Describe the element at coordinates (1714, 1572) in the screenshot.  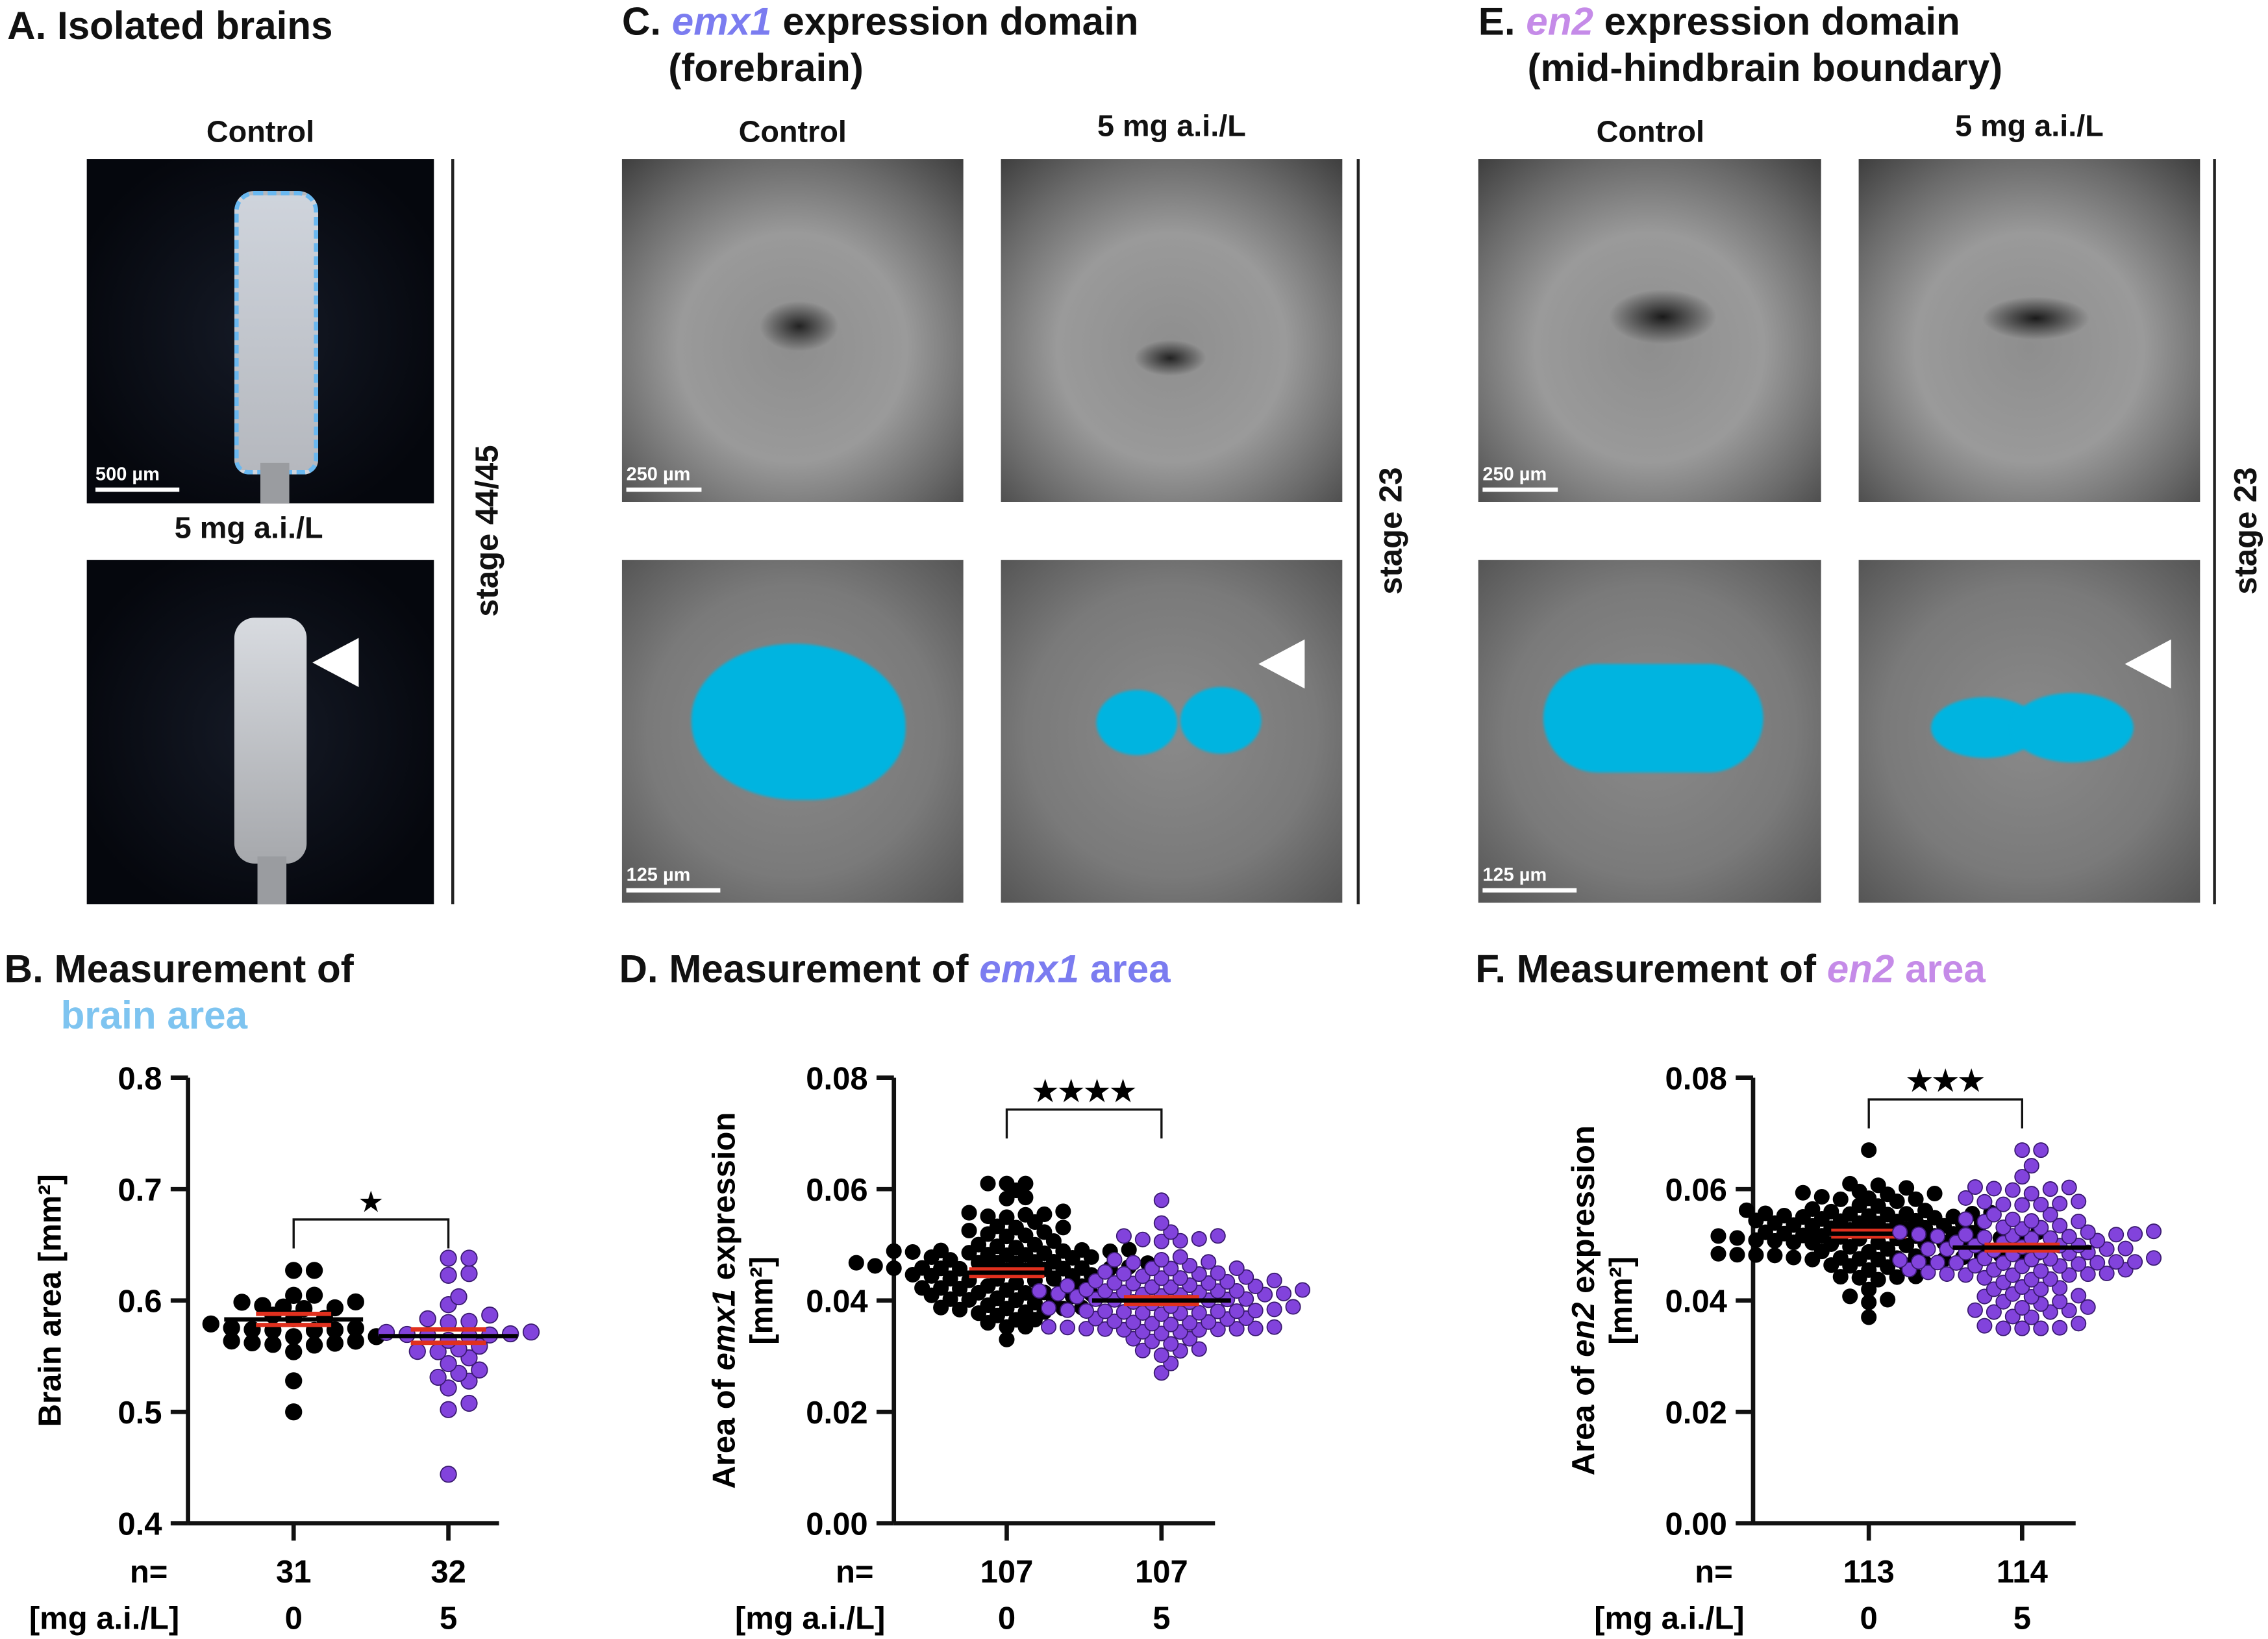
I see `n-label: n=` at that location.